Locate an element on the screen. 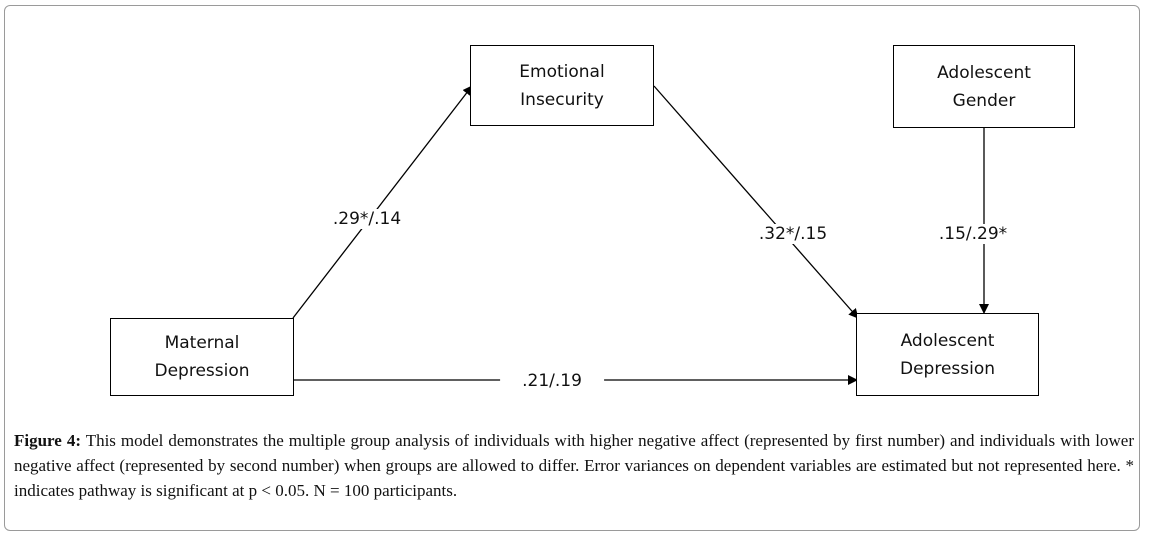  path-coefficient-emotional-adolescent: .32*/.15 is located at coordinates (793, 234).